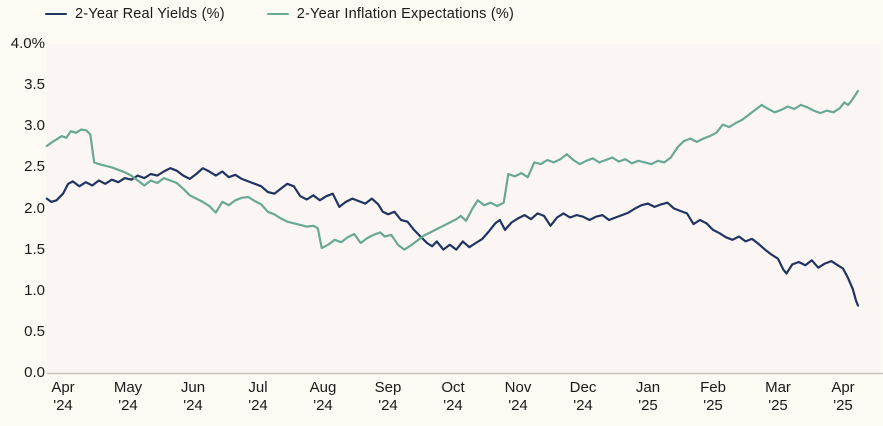  I want to click on x-tick-label: Mar '25, so click(778, 396).